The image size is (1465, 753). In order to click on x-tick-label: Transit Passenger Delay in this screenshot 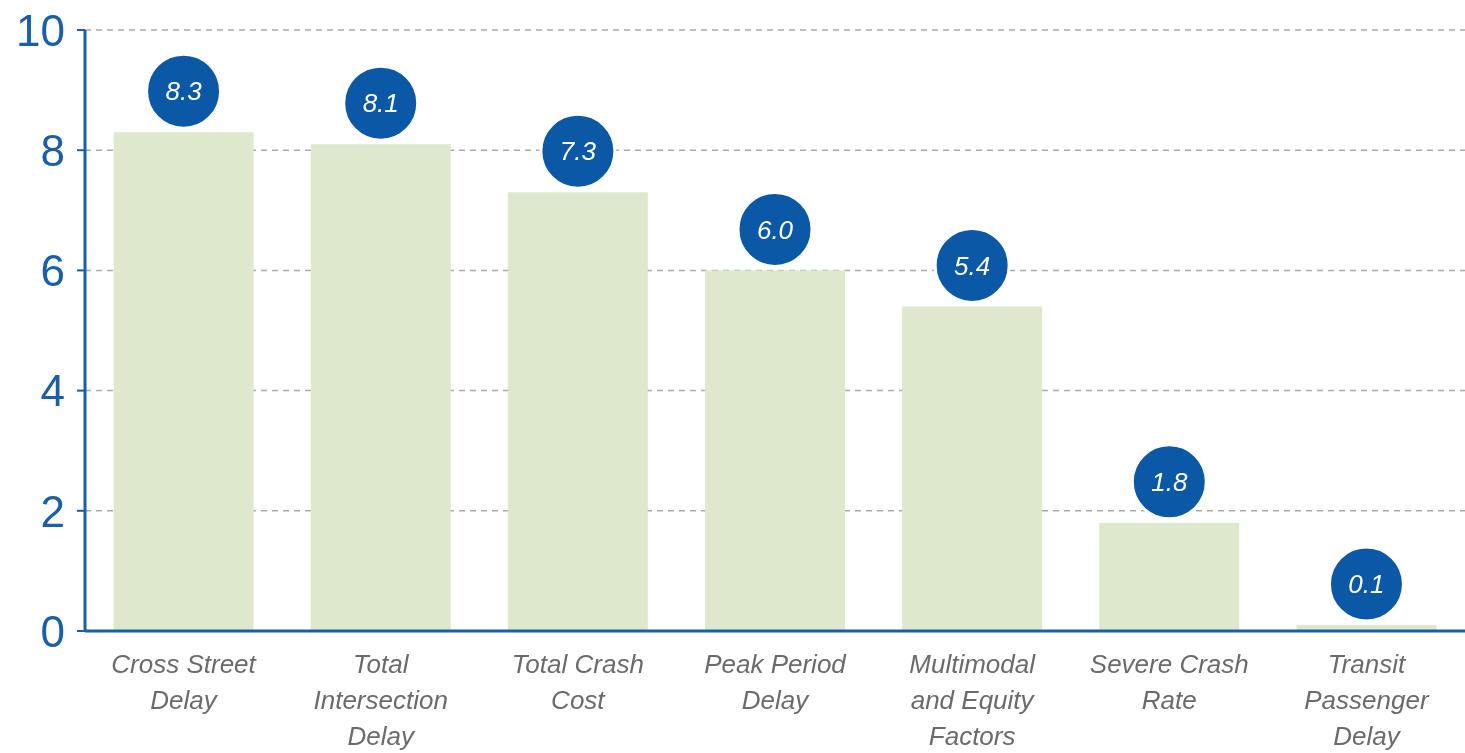, I will do `click(1367, 700)`.